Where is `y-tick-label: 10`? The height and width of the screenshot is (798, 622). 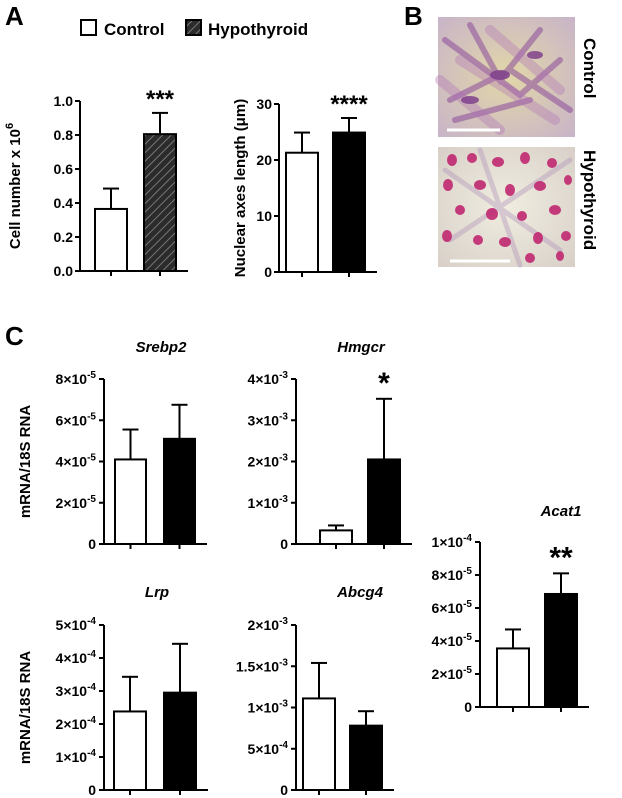 y-tick-label: 10 is located at coordinates (264, 216).